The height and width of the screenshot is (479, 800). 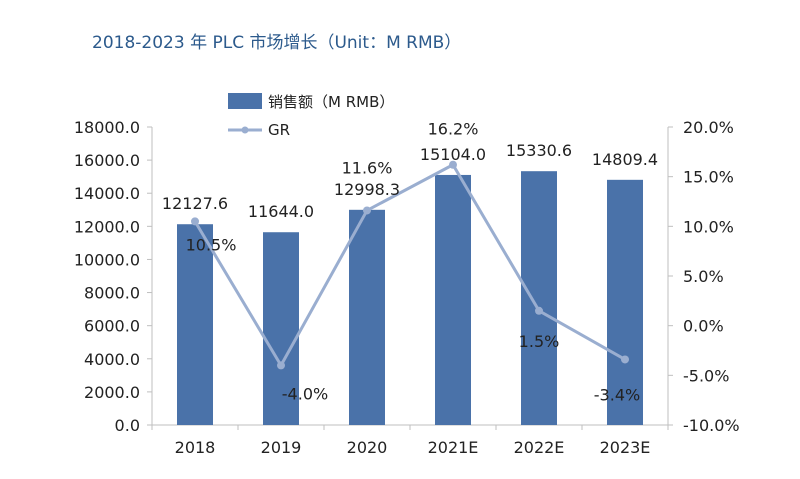 I want to click on bar-value-label: 15104.0, so click(x=453, y=154).